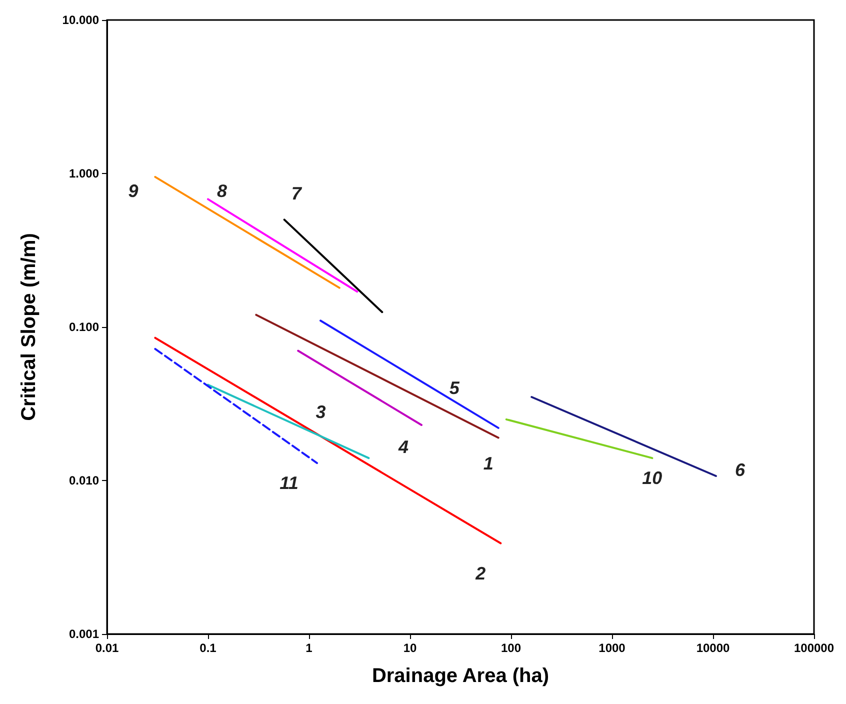 This screenshot has width=846, height=704. Describe the element at coordinates (84, 634) in the screenshot. I see `y-tick-label: 0.001` at that location.